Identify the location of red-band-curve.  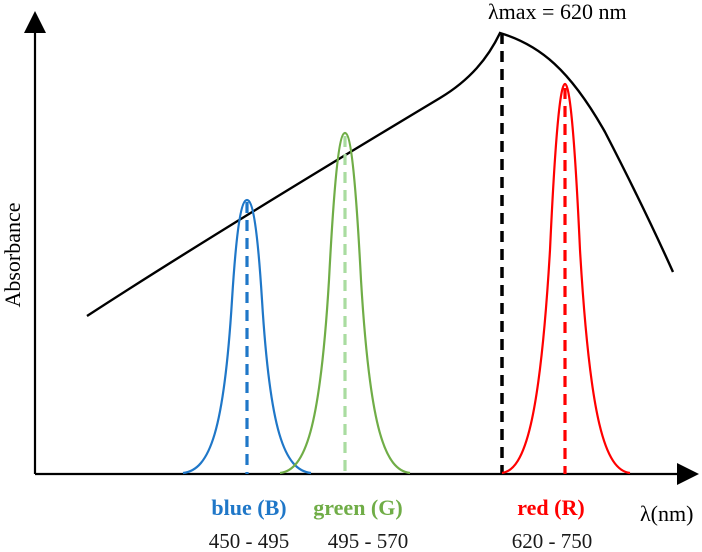
(566, 278).